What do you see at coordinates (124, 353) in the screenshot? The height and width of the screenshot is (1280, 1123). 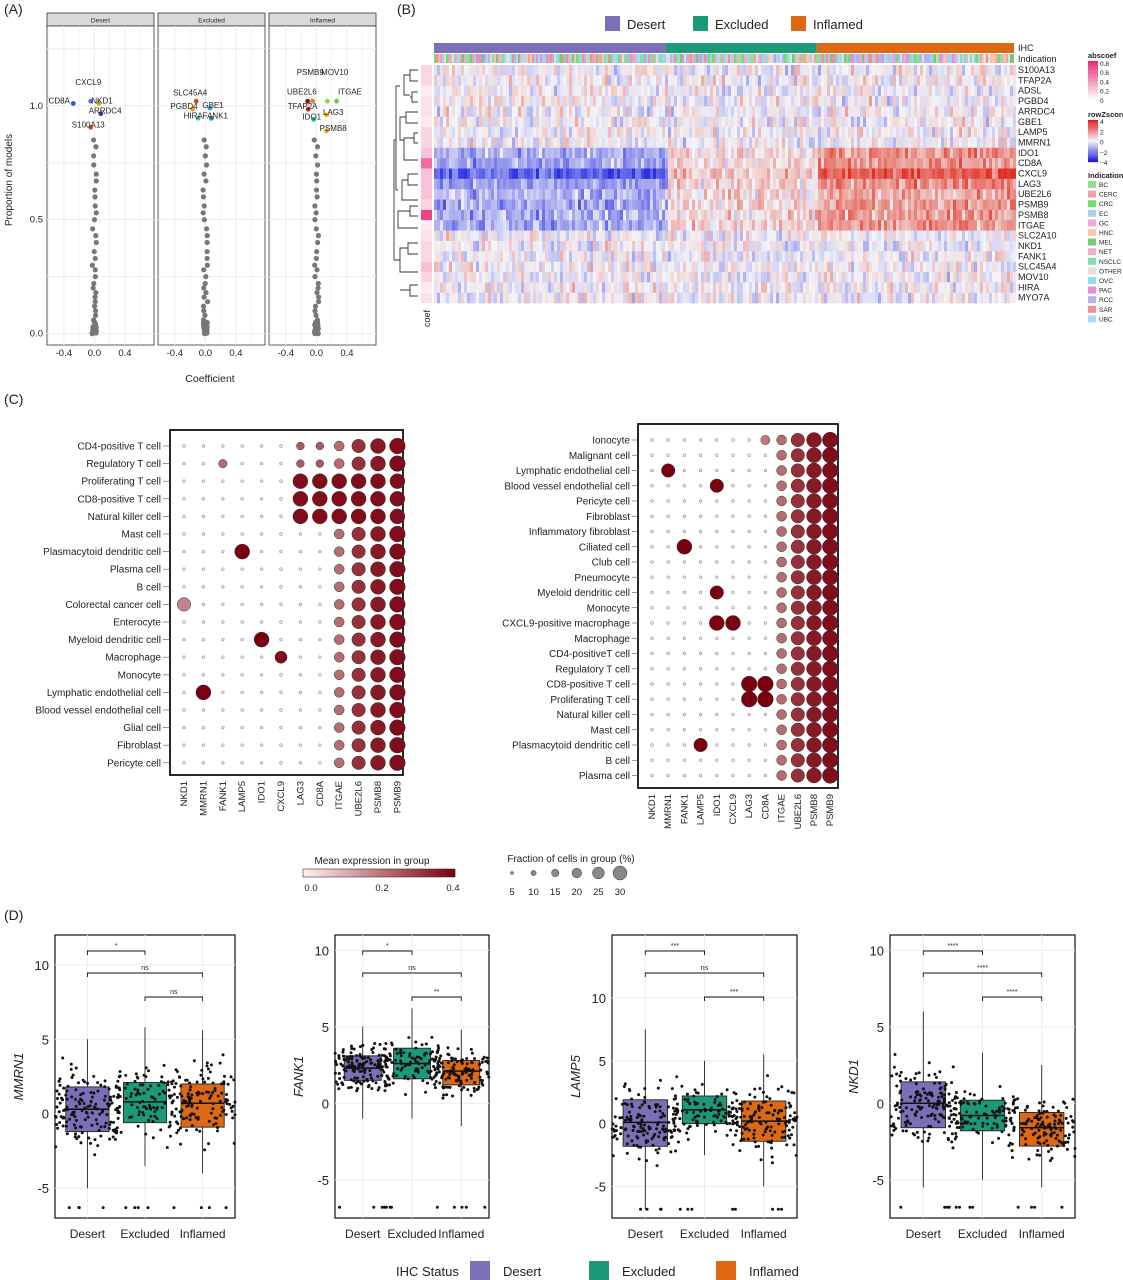 I see `x-tick-label: 0.4` at bounding box center [124, 353].